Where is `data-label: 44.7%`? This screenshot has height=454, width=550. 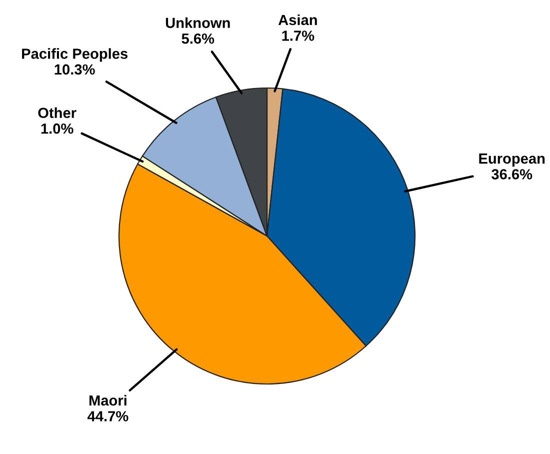
data-label: 44.7% is located at coordinates (107, 416).